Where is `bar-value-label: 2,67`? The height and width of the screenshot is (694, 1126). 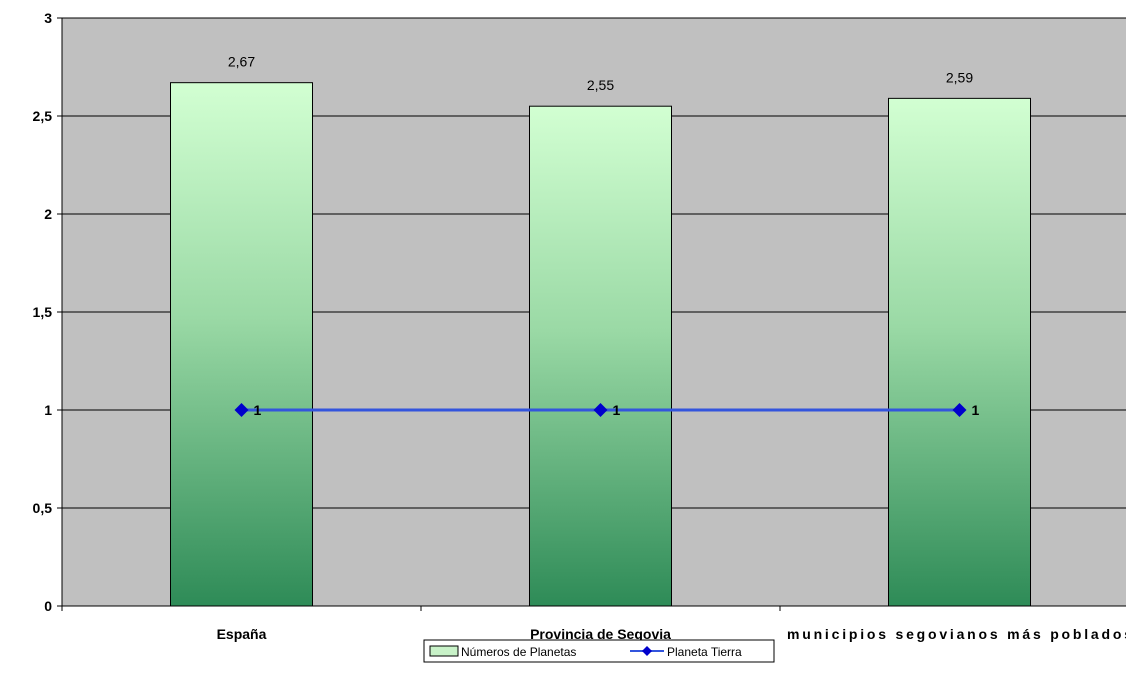
bar-value-label: 2,67 is located at coordinates (241, 62).